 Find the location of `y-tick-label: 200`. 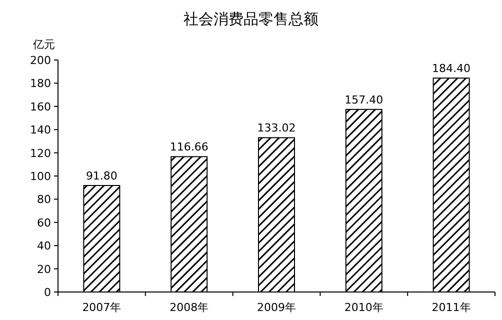

y-tick-label: 200 is located at coordinates (40, 60).